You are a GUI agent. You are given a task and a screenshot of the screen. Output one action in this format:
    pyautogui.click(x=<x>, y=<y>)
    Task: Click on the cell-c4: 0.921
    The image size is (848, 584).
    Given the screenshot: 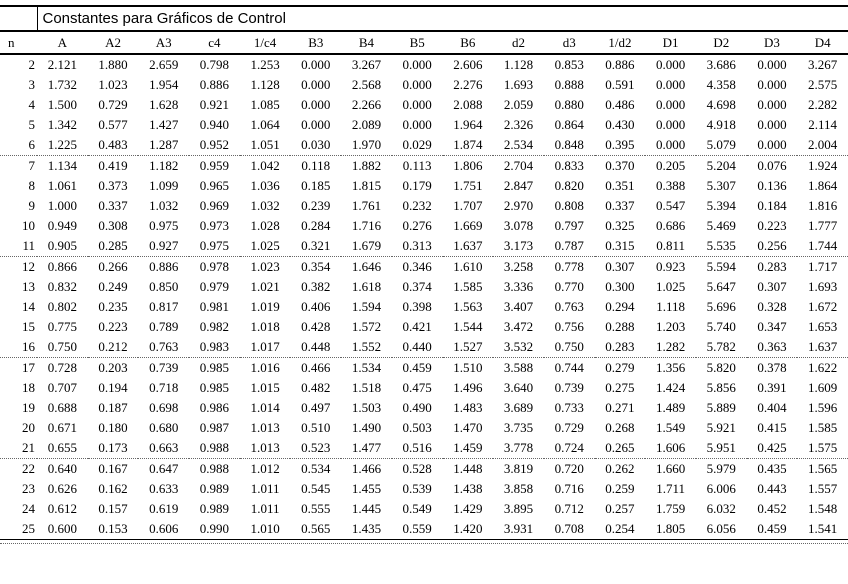 What is the action you would take?
    pyautogui.click(x=214, y=104)
    